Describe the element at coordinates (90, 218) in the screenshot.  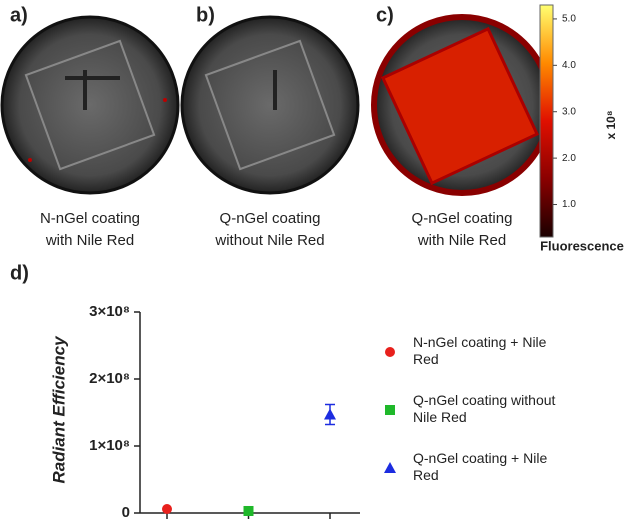
I see `panel-caption: N-nGel coating` at that location.